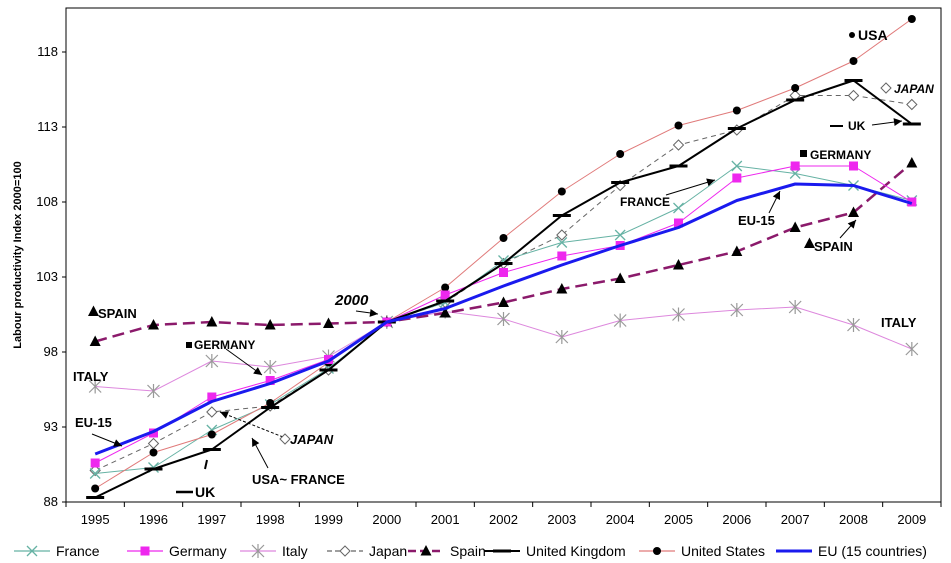 The width and height of the screenshot is (951, 563). What do you see at coordinates (206, 464) in the screenshot?
I see `leader-mark-uk` at bounding box center [206, 464].